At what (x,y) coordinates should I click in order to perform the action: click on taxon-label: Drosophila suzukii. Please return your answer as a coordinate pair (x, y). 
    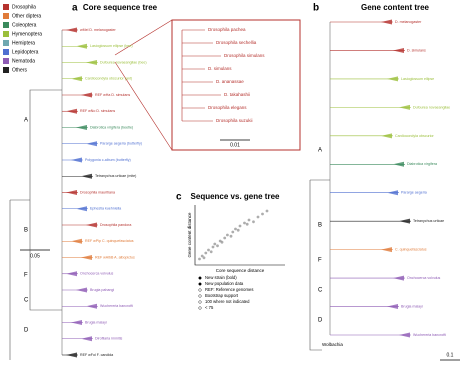
    Looking at the image, I should click on (234, 120).